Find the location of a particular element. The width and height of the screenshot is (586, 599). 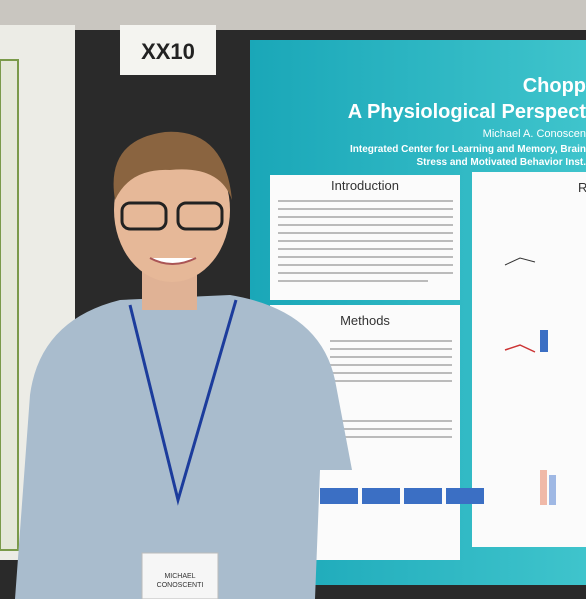

badge-last-name: CONOSCENTI is located at coordinates (180, 585).